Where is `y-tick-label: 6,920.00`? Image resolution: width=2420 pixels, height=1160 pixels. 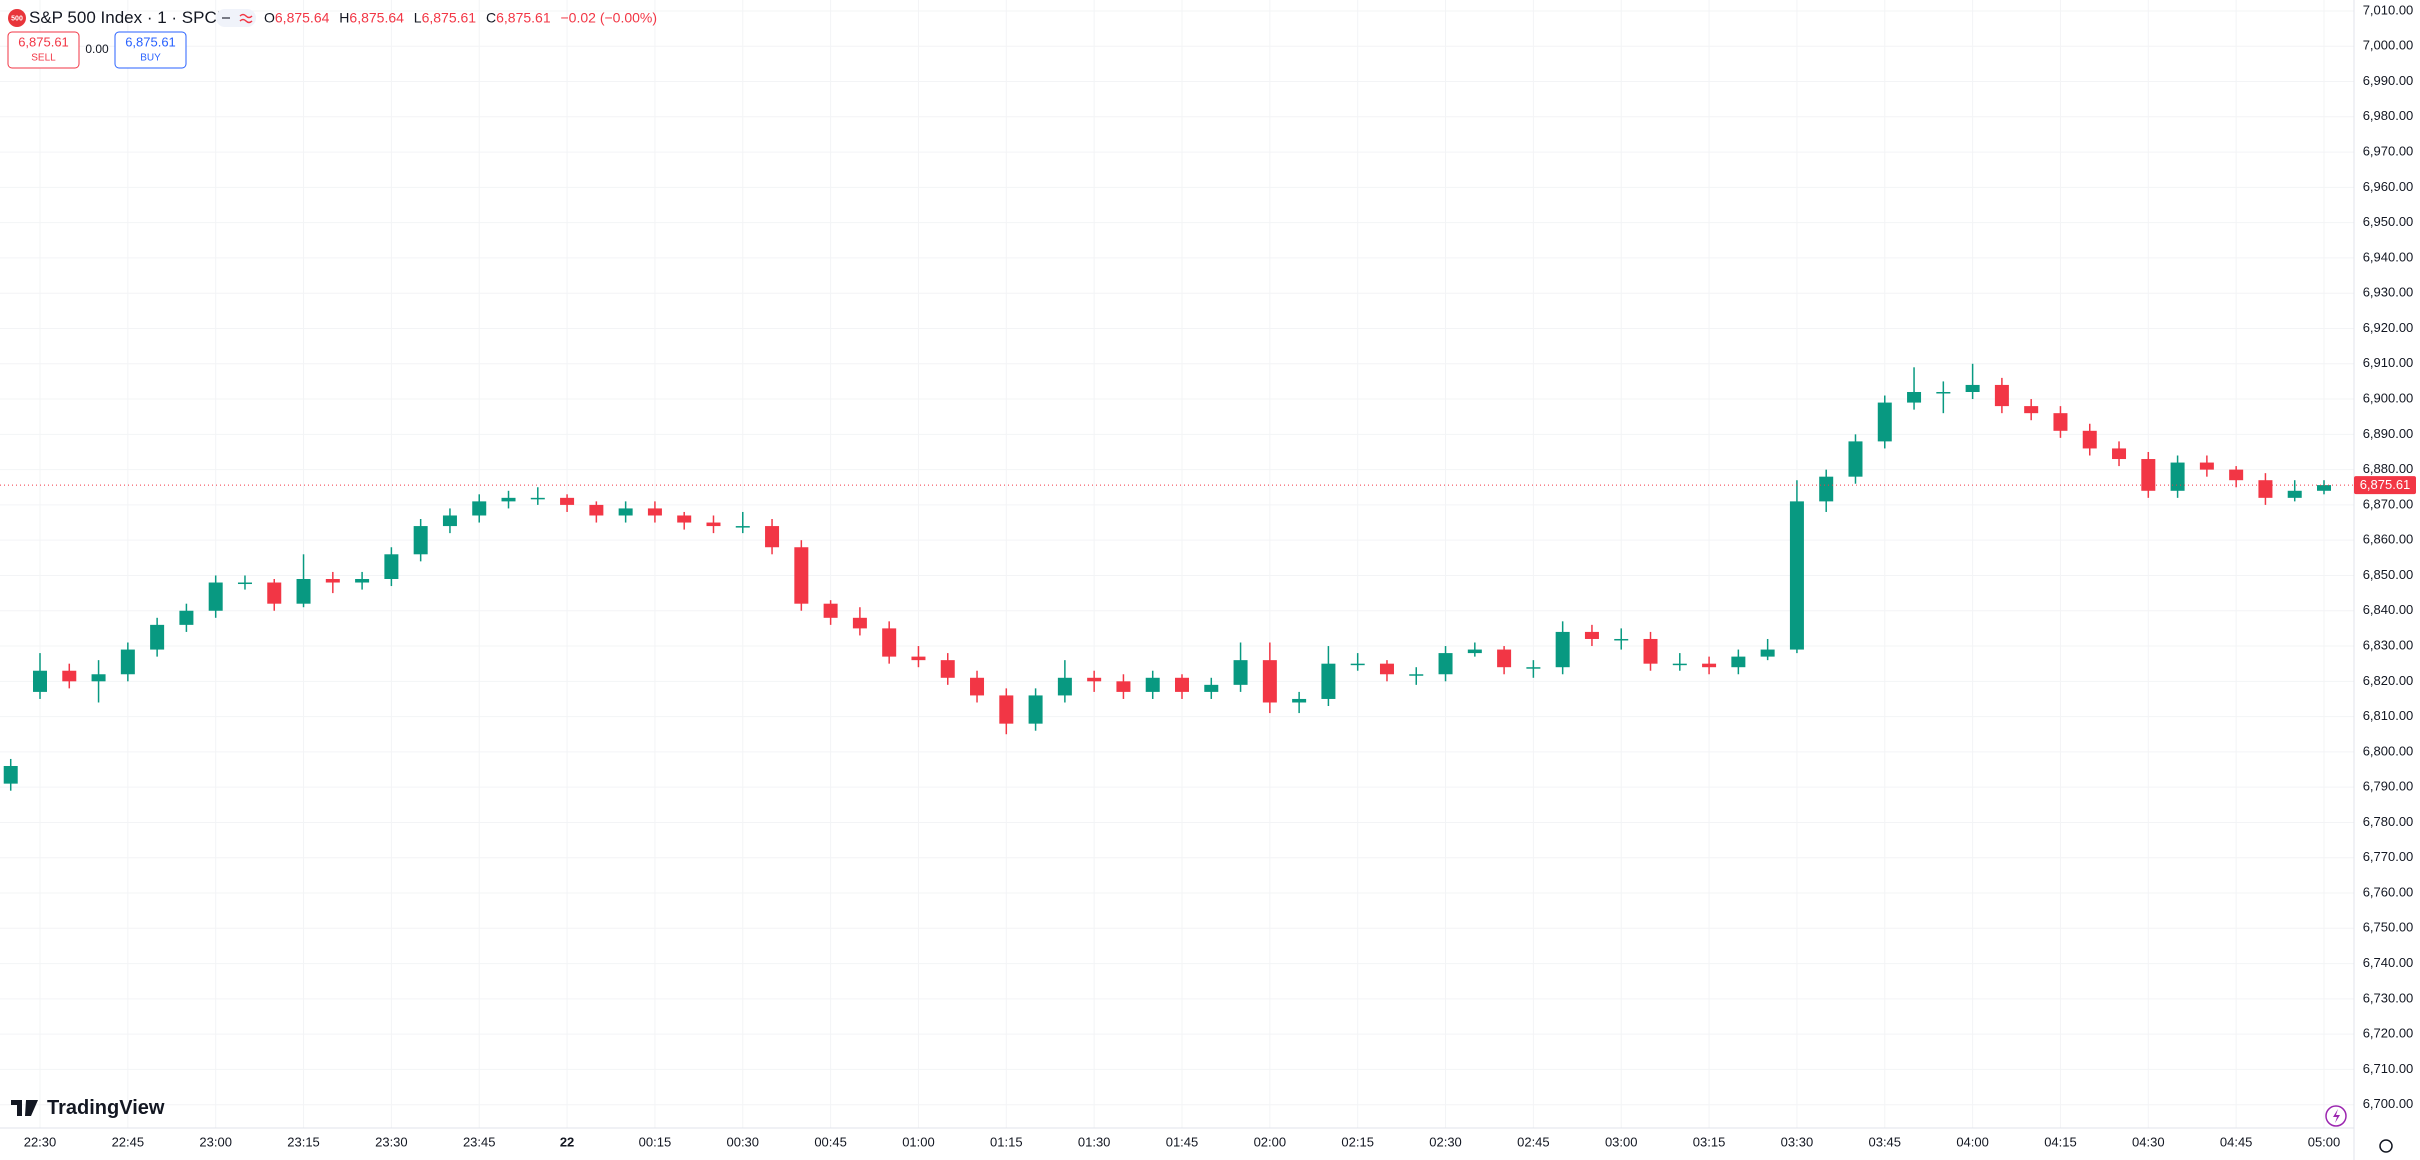
y-tick-label: 6,920.00 is located at coordinates (2388, 327).